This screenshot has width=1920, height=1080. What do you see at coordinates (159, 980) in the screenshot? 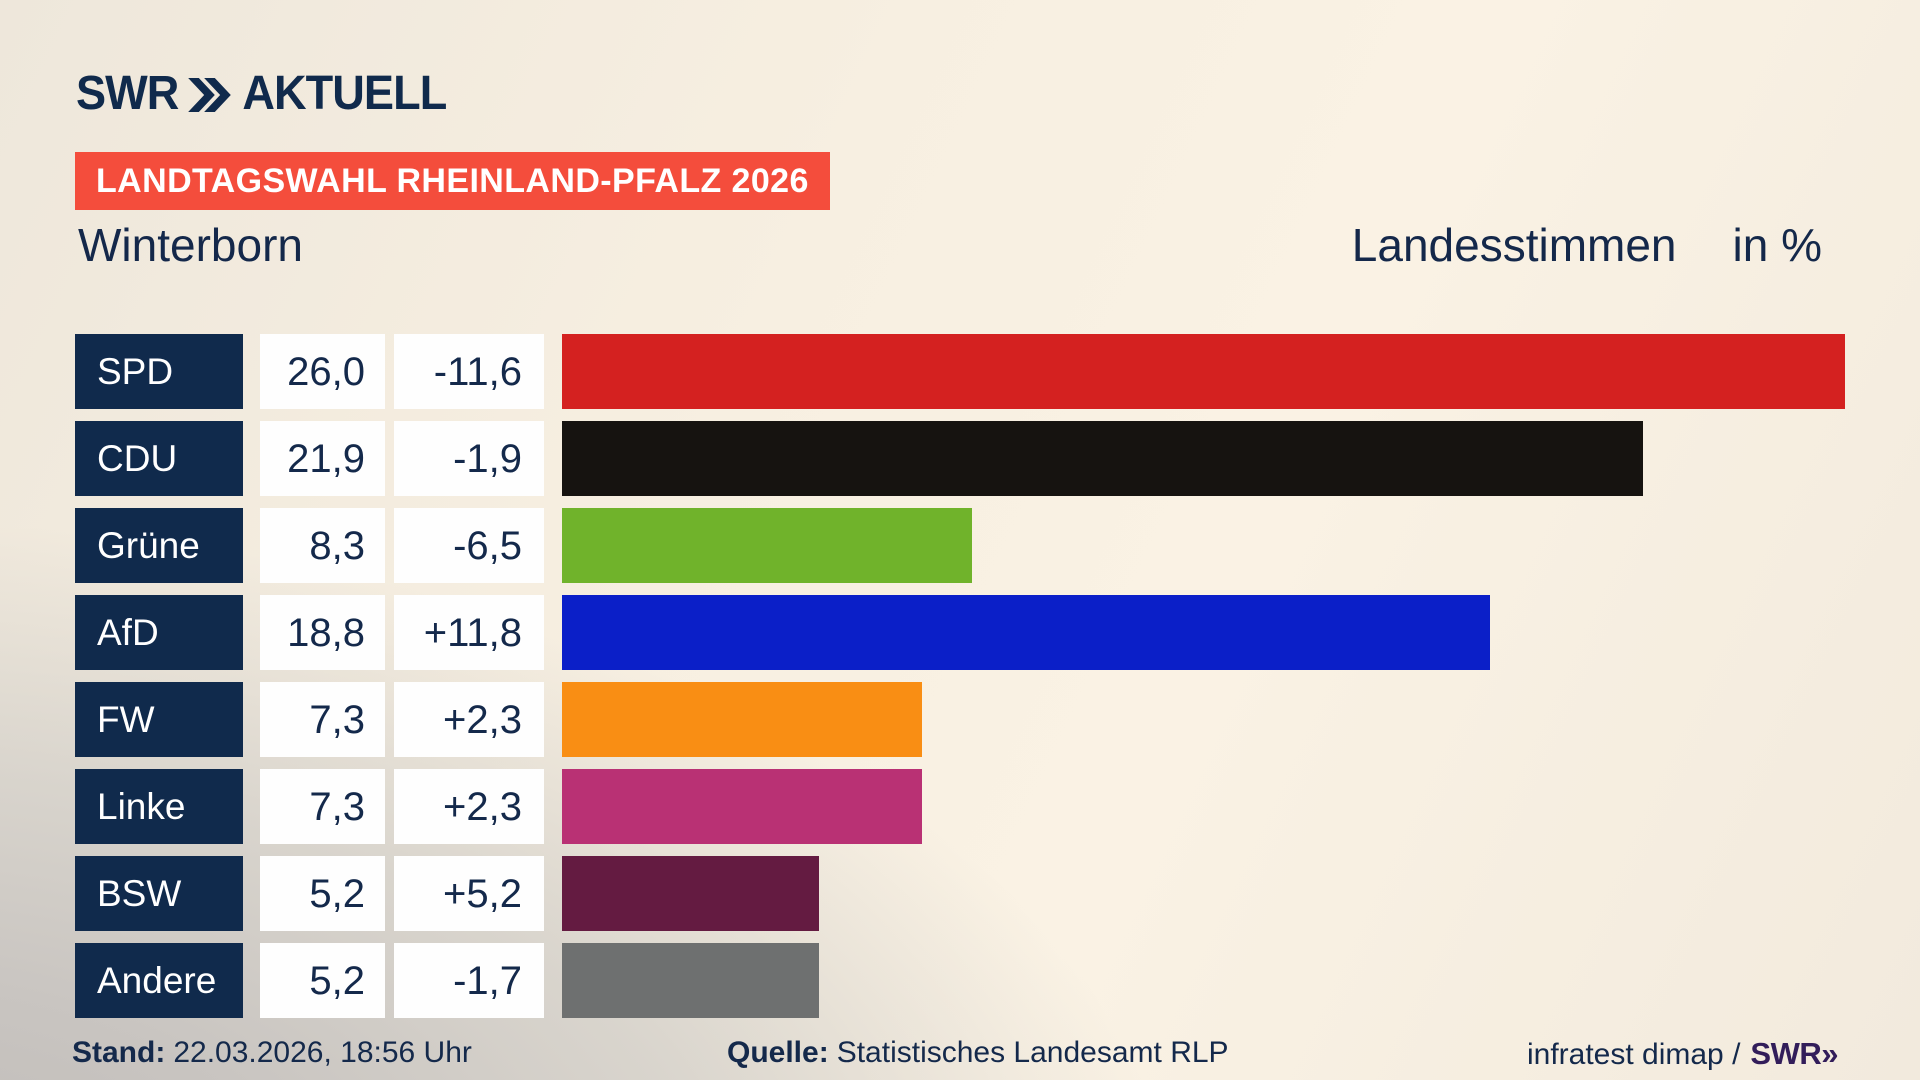
I see `party-label: Andere` at bounding box center [159, 980].